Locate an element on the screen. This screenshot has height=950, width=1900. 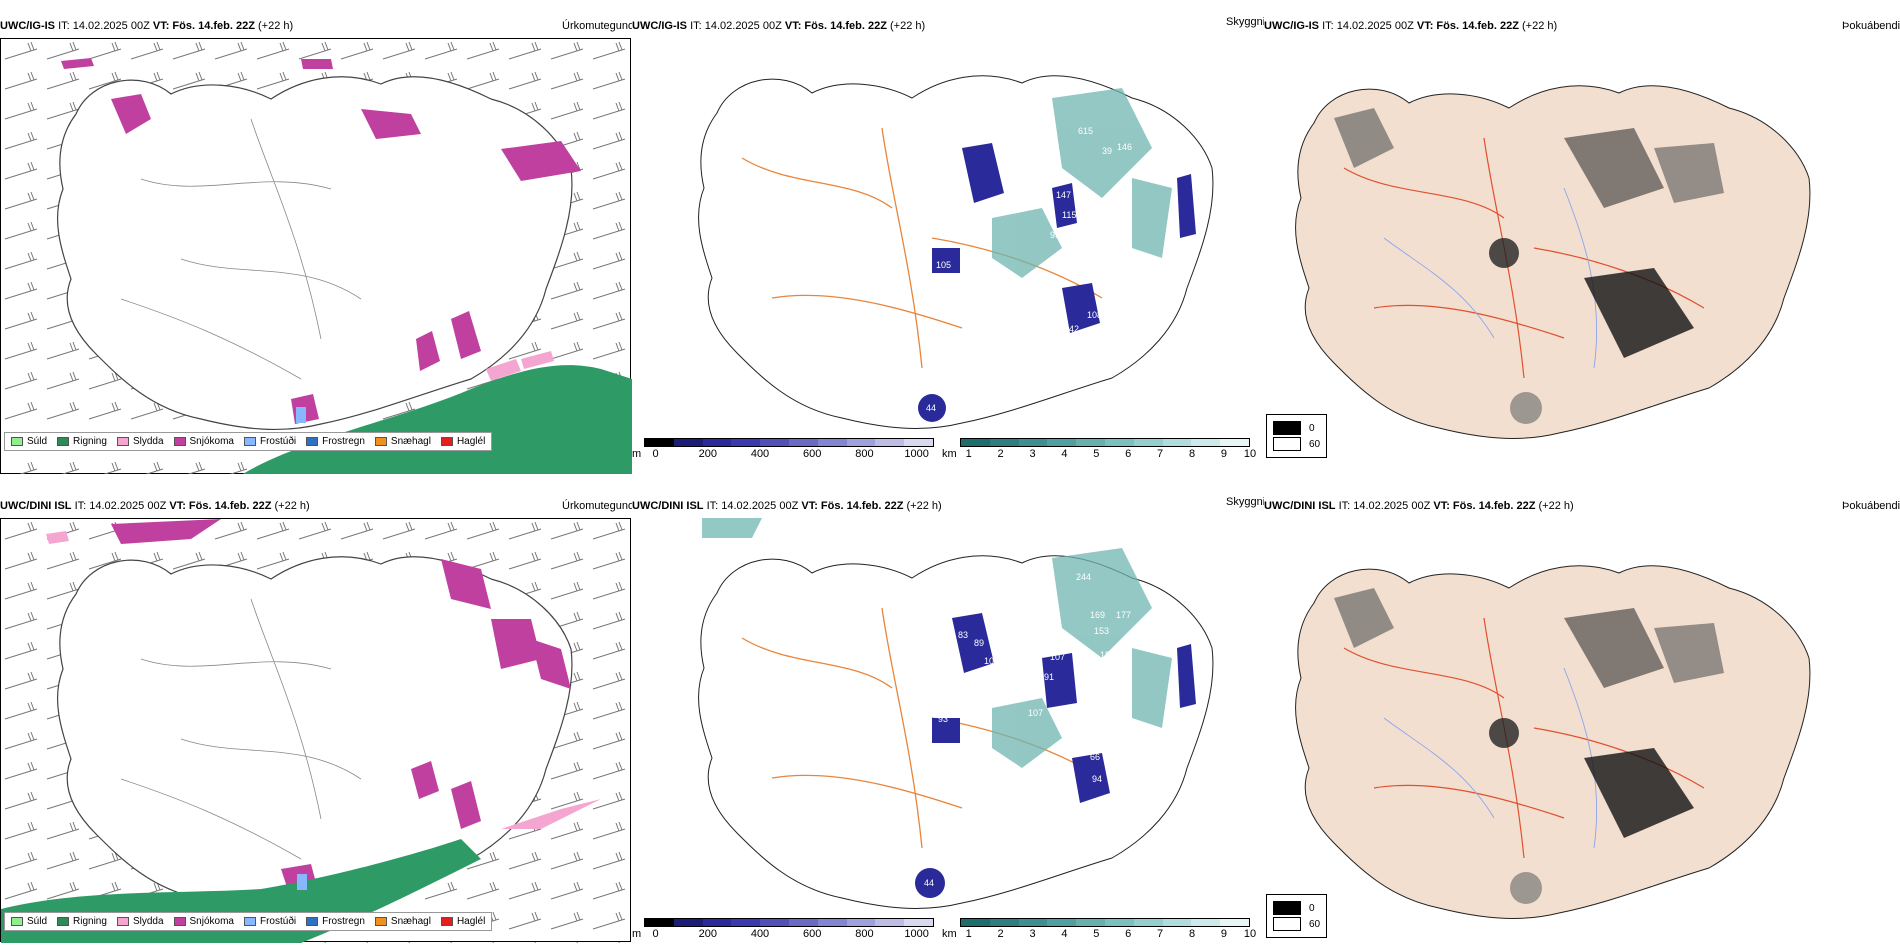
fog-index-areas is located at coordinates (1529, 266).